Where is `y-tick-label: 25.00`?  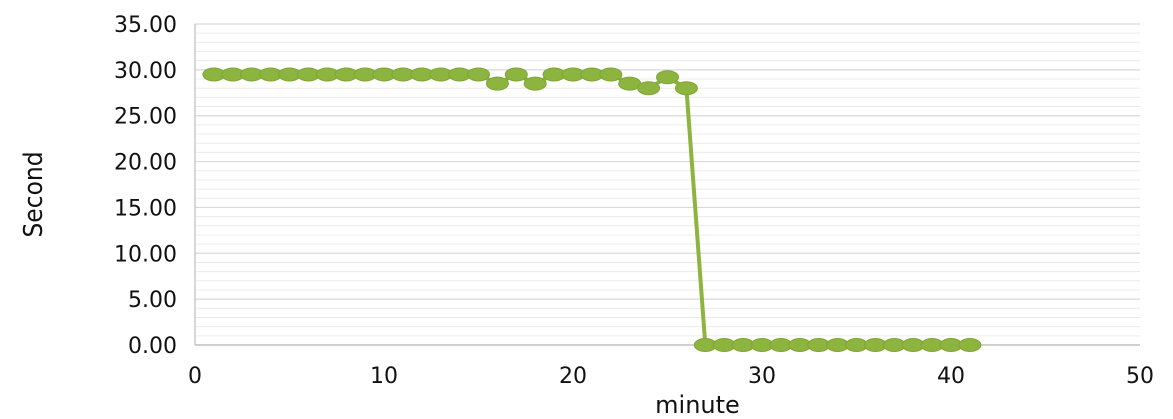
y-tick-label: 25.00 is located at coordinates (145, 117).